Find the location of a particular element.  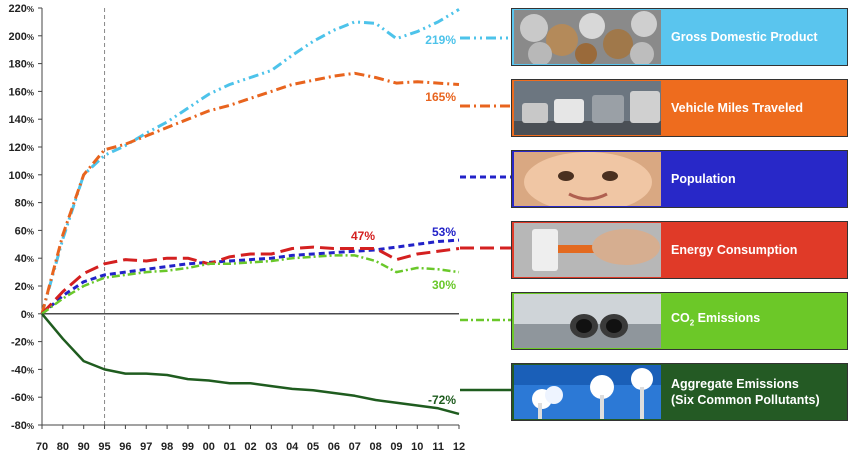

y-tick-label: 40% is located at coordinates (24, 259).